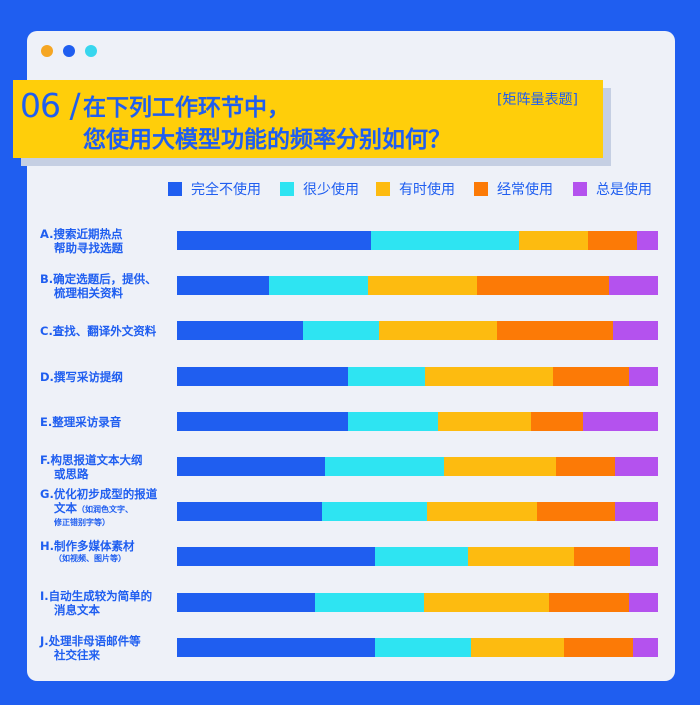  I want to click on legend-item-4: 经常使用, so click(513, 189).